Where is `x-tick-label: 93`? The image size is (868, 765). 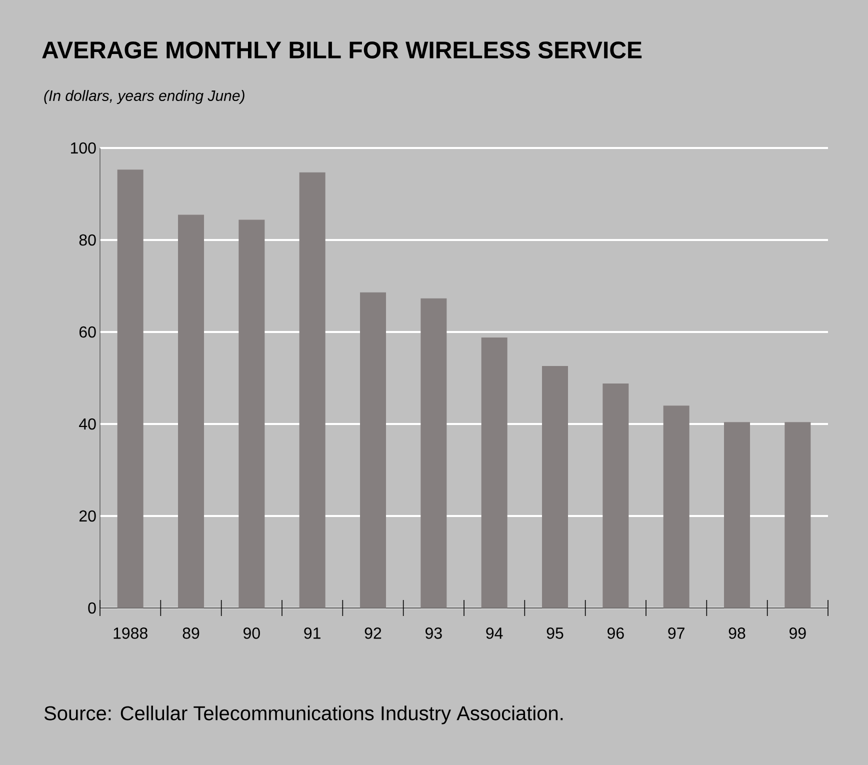 x-tick-label: 93 is located at coordinates (434, 633).